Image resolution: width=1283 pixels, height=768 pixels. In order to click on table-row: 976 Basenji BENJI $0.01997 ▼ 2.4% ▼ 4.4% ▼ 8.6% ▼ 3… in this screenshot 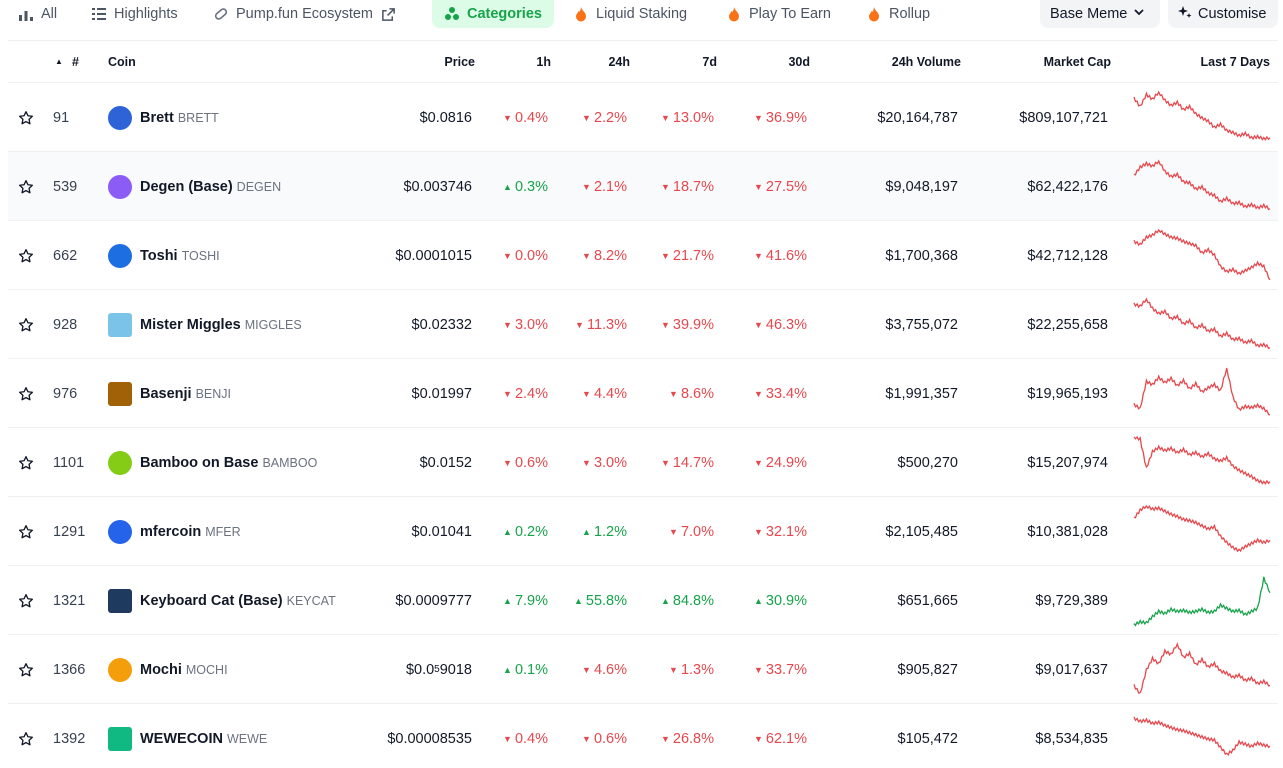, I will do `click(643, 393)`.